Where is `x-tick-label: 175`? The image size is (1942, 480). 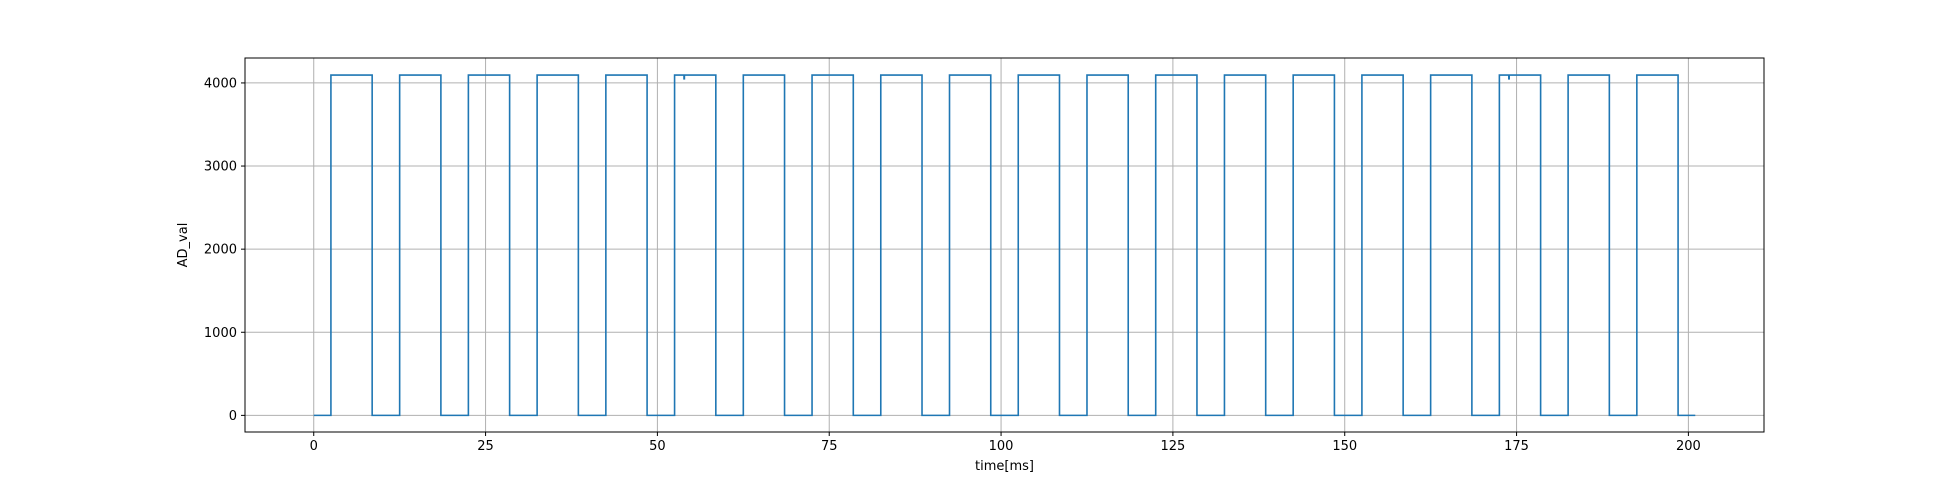 x-tick-label: 175 is located at coordinates (1516, 446).